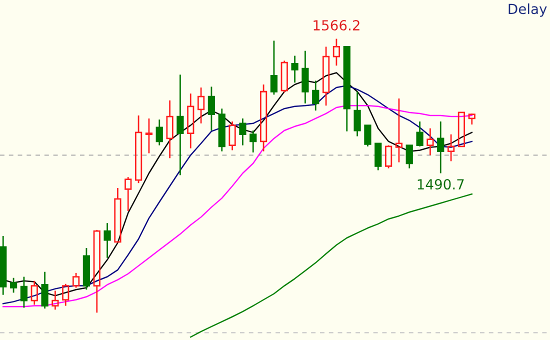 Image resolution: width=550 pixels, height=340 pixels. What do you see at coordinates (441, 184) in the screenshot?
I see `annotation: 1490.7` at bounding box center [441, 184].